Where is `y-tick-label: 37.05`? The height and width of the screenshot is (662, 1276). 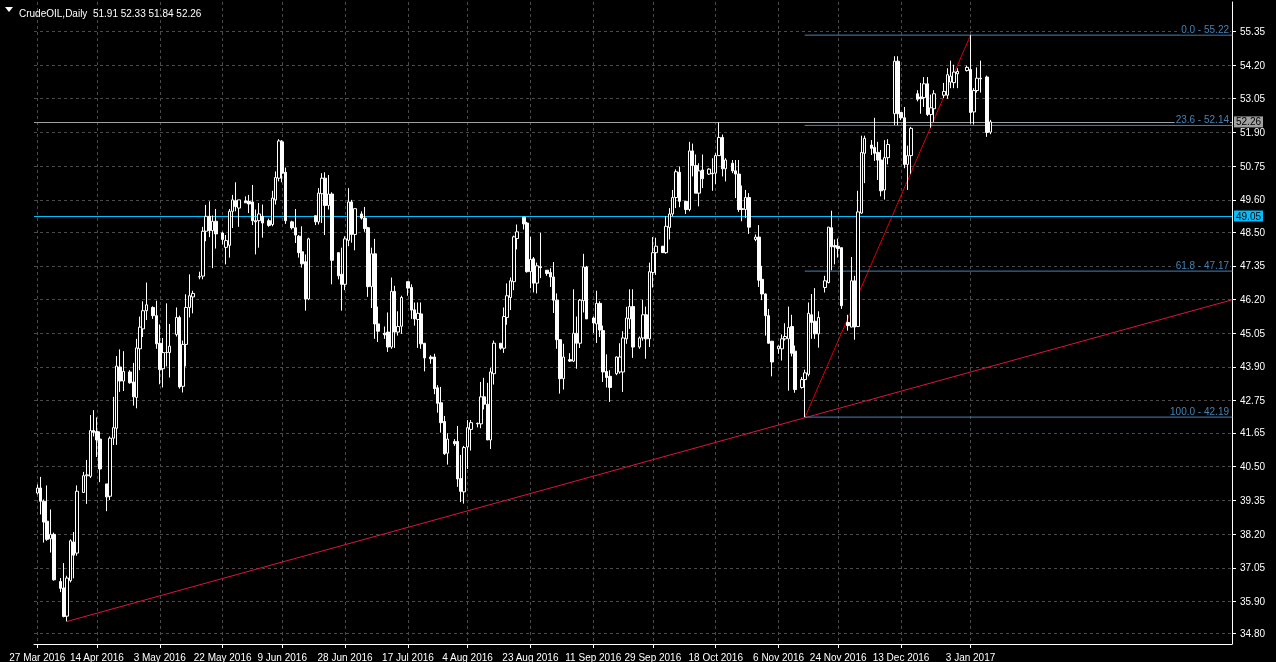
y-tick-label: 37.05 is located at coordinates (1253, 568).